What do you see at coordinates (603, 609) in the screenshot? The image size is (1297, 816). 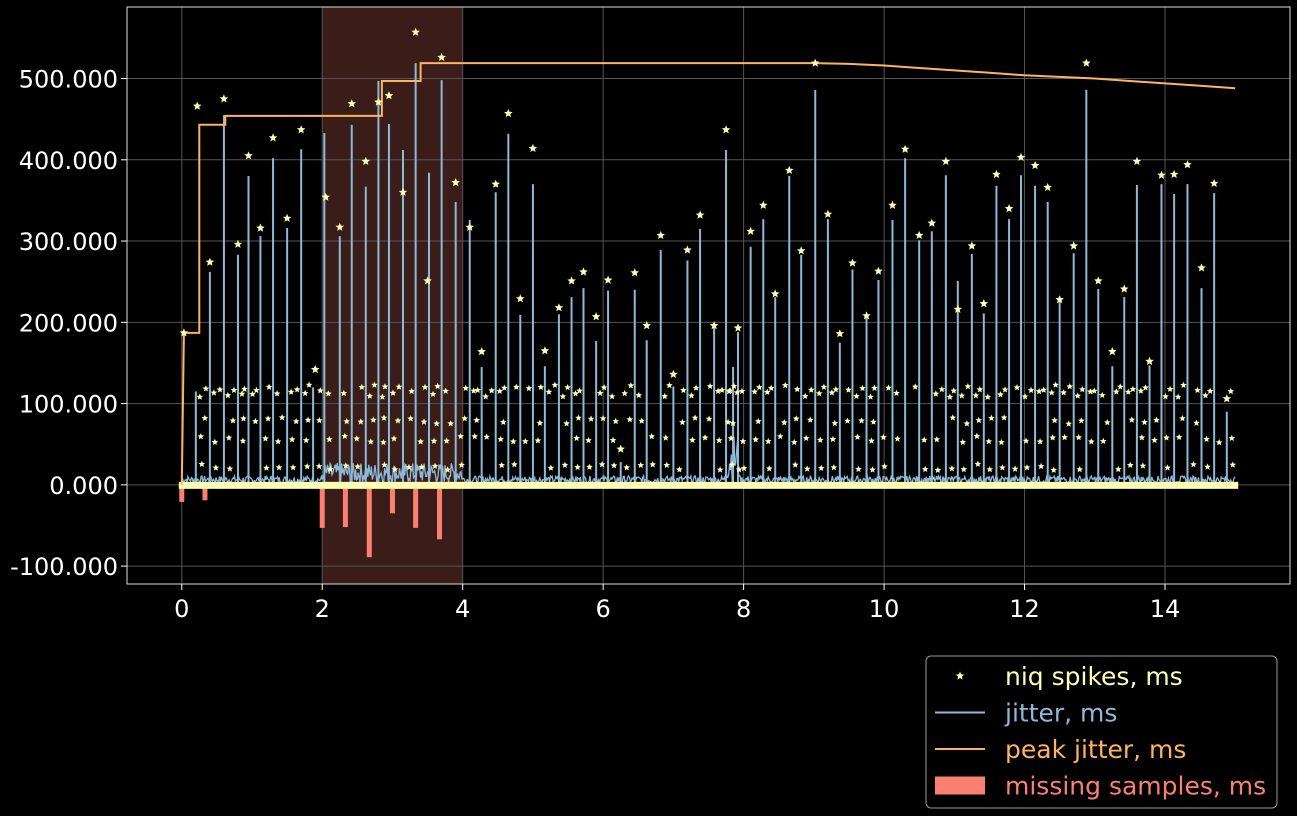 I see `x-tick-label: 6` at bounding box center [603, 609].